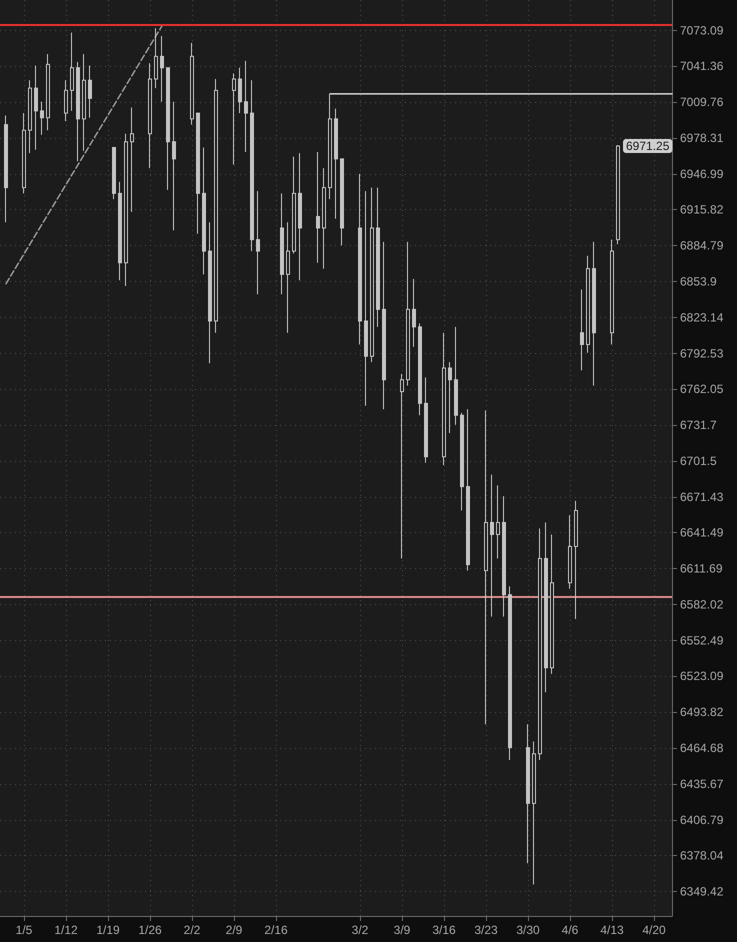  What do you see at coordinates (702, 102) in the screenshot?
I see `y-tick-label: 7009.76` at bounding box center [702, 102].